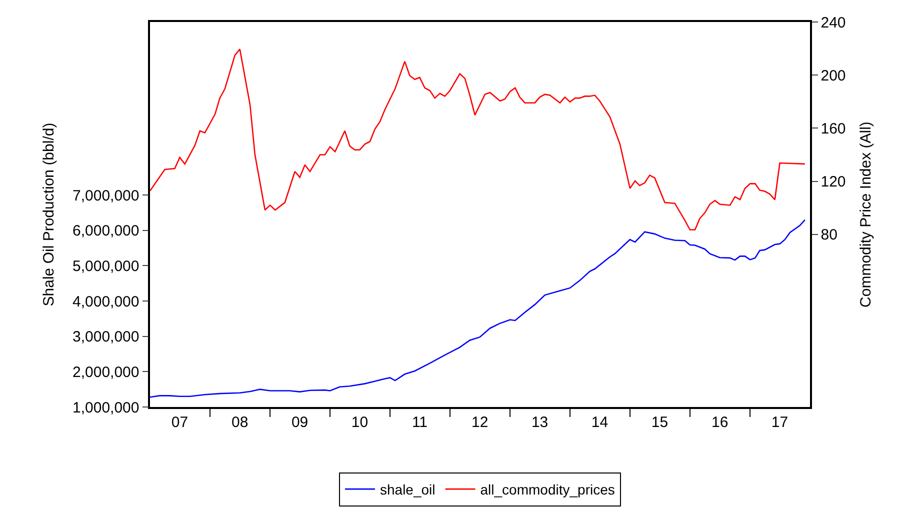 This screenshot has height=519, width=904. Describe the element at coordinates (829, 235) in the screenshot. I see `y2-tick-label: 80` at that location.